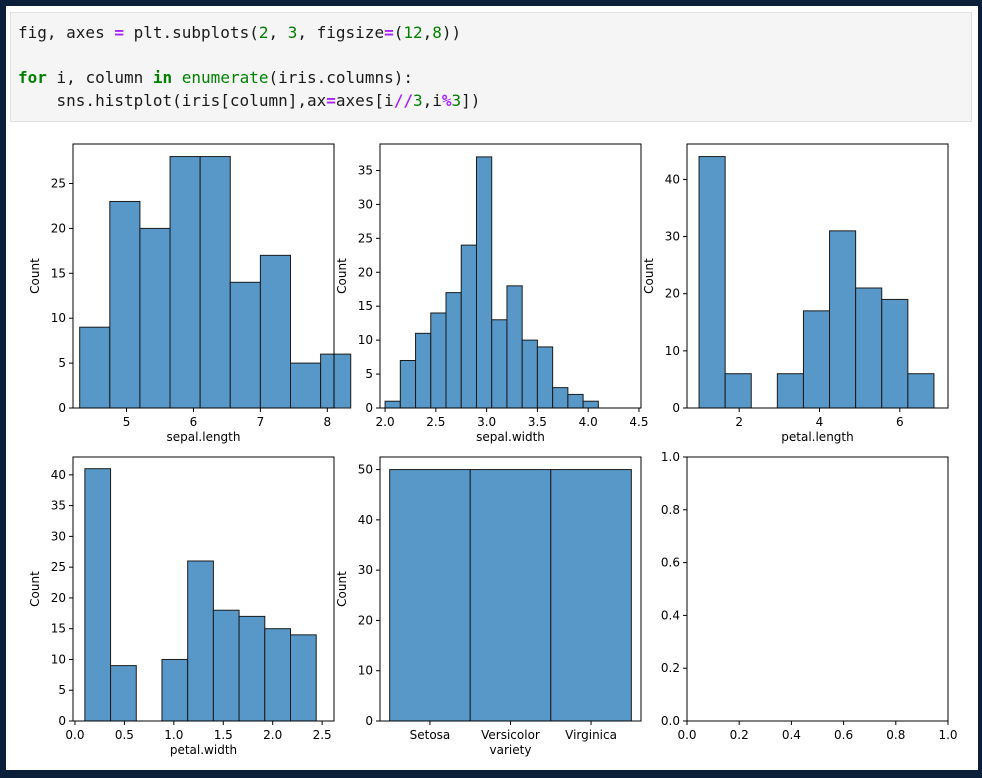  I want to click on code-token: ,, so click(427, 32).